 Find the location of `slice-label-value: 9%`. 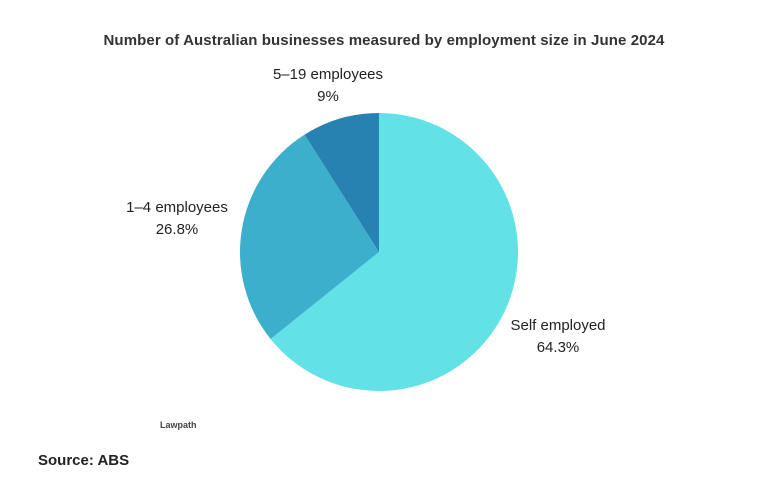

slice-label-value: 9% is located at coordinates (328, 96).